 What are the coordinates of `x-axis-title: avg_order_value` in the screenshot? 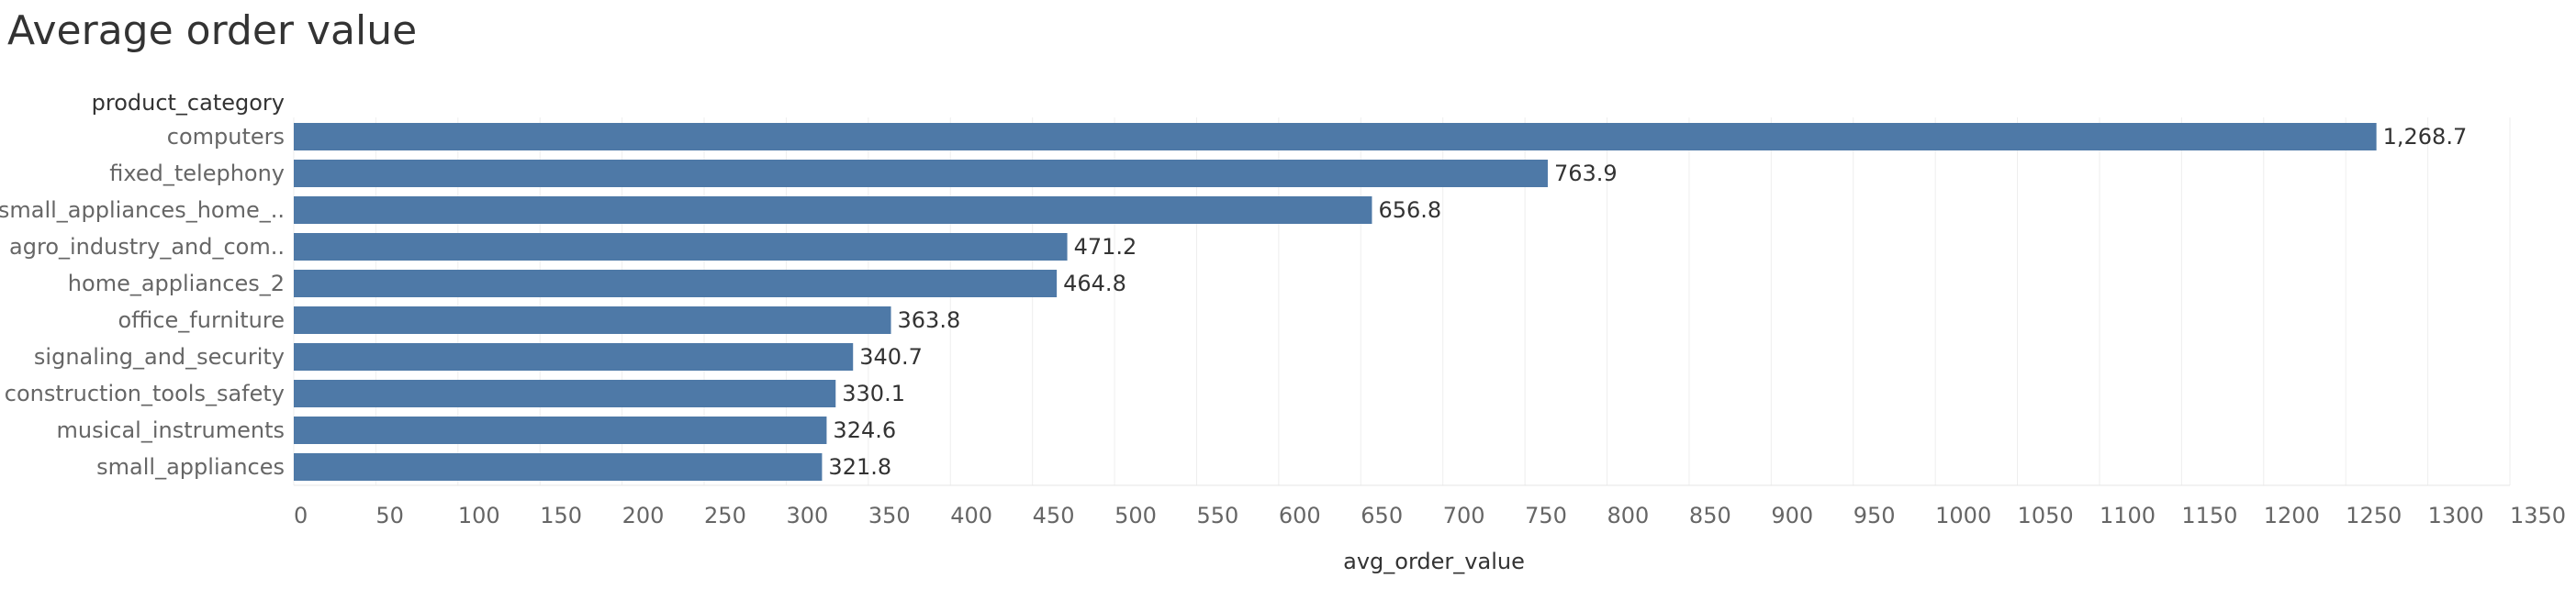 It's located at (1434, 561).